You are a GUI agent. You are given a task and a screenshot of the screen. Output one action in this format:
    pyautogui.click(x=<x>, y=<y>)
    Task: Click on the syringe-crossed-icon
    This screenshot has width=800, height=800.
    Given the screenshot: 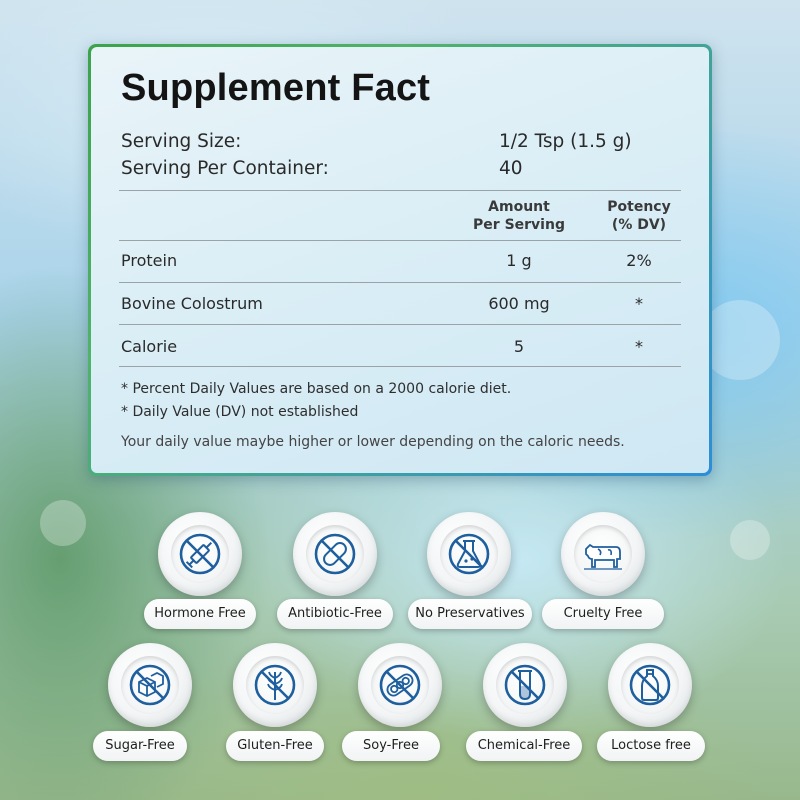 What is the action you would take?
    pyautogui.click(x=200, y=554)
    